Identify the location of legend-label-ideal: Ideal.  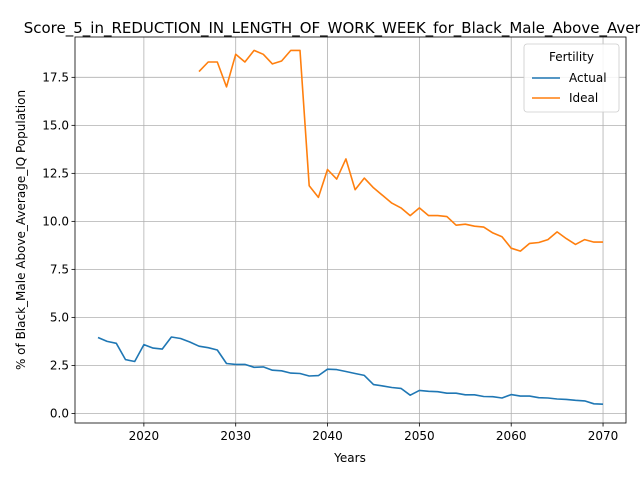
(583, 98).